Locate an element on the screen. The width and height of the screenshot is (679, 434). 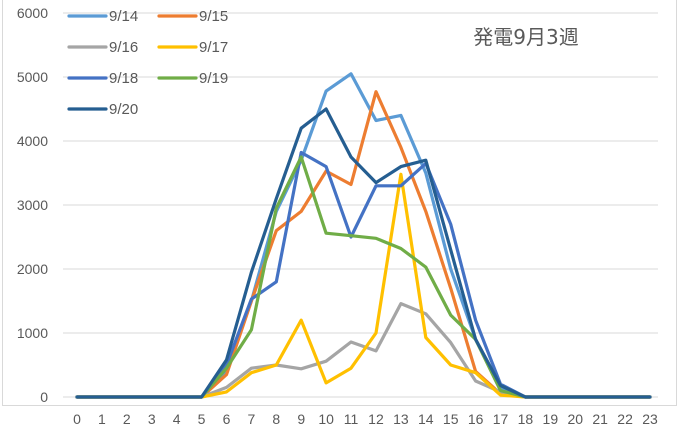
x-tick-label: 14 is located at coordinates (426, 419).